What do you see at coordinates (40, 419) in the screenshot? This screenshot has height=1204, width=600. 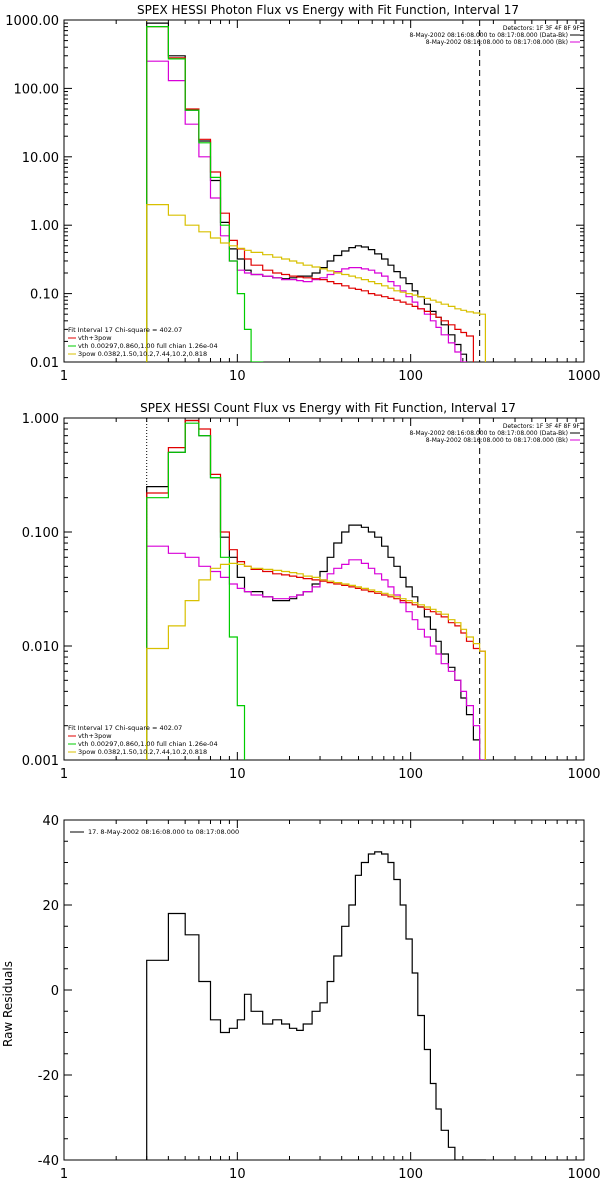 I see `y-tick-label: 1.000` at bounding box center [40, 419].